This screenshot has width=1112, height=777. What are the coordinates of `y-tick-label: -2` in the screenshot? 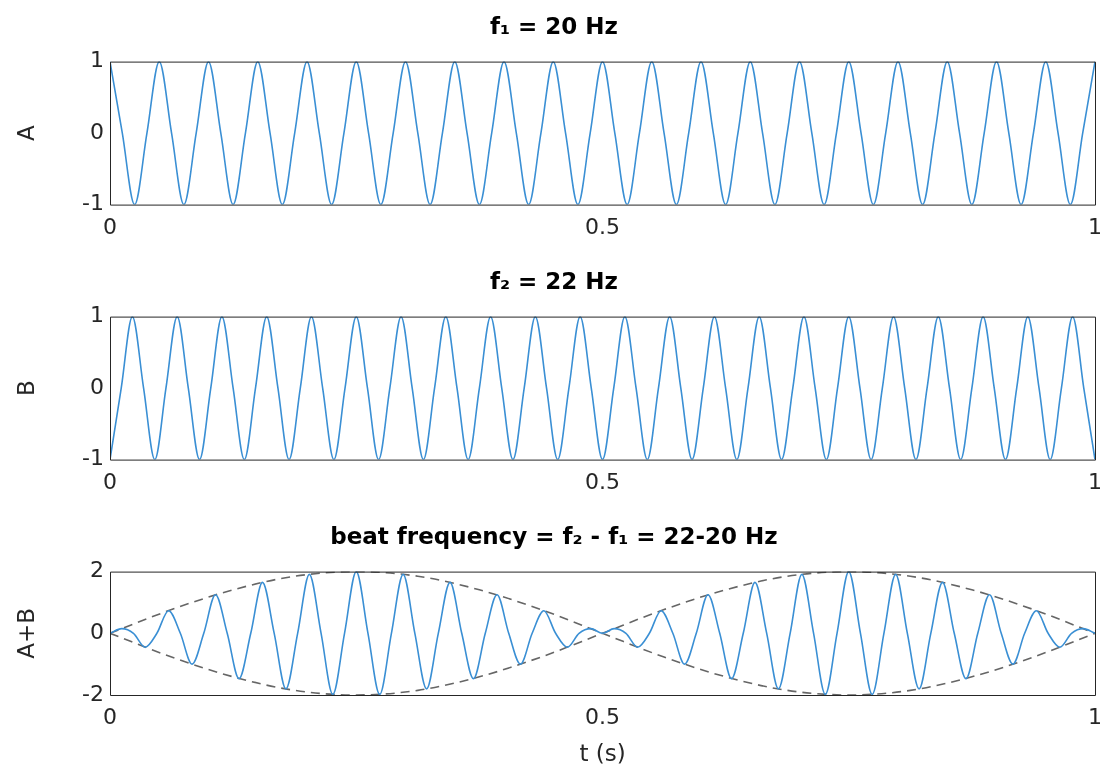 It's located at (93, 693).